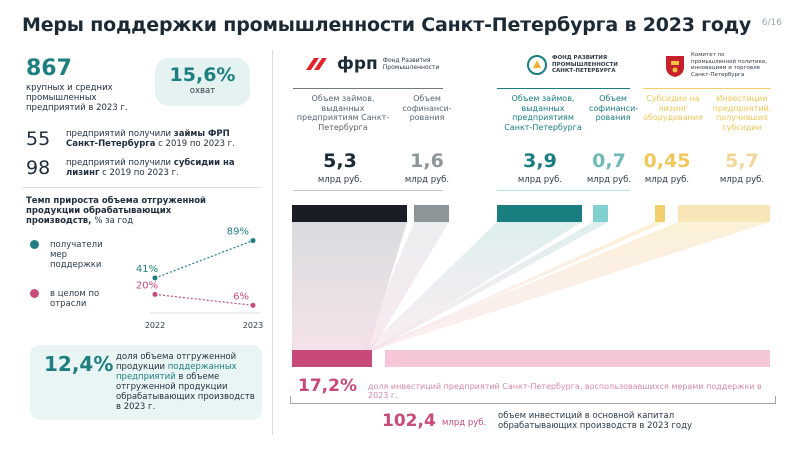 This screenshot has width=800, height=450. Describe the element at coordinates (368, 88) in the screenshot. I see `frp-bracket` at that location.